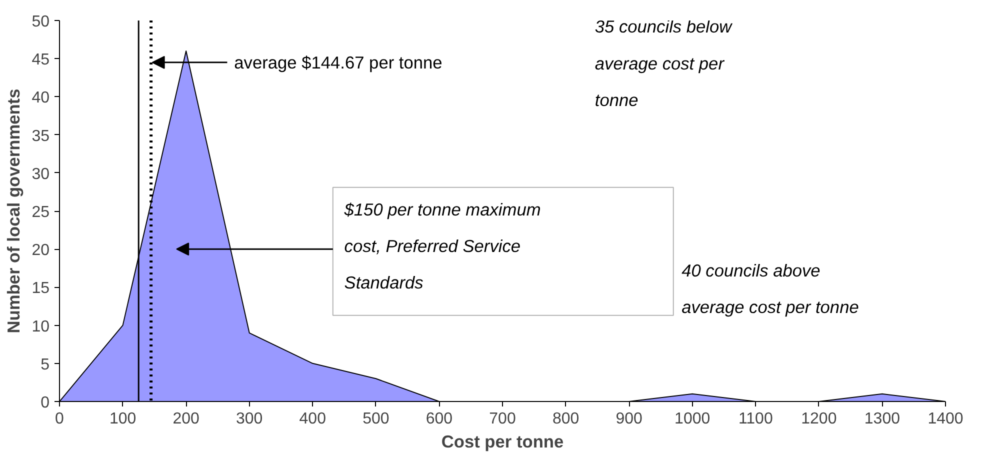  Describe the element at coordinates (882, 419) in the screenshot. I see `x-tick-label: 1300` at that location.